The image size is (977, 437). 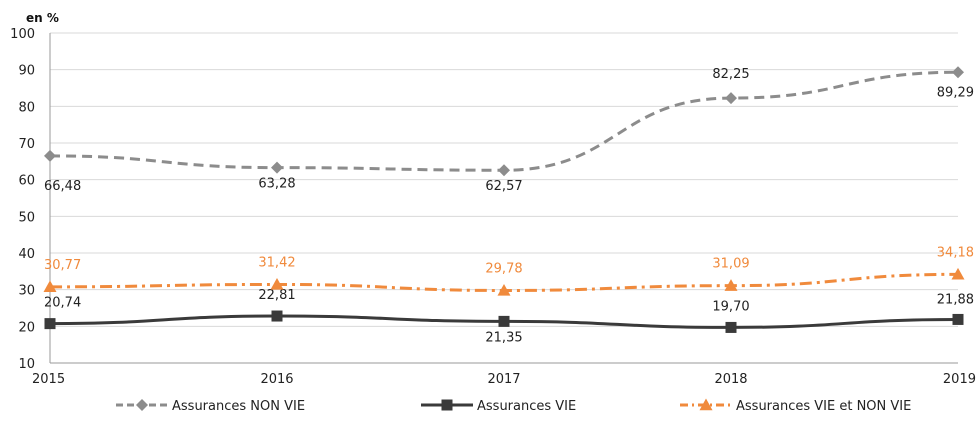 I want to click on series-1-label-2016: 63,28, so click(x=276, y=184).